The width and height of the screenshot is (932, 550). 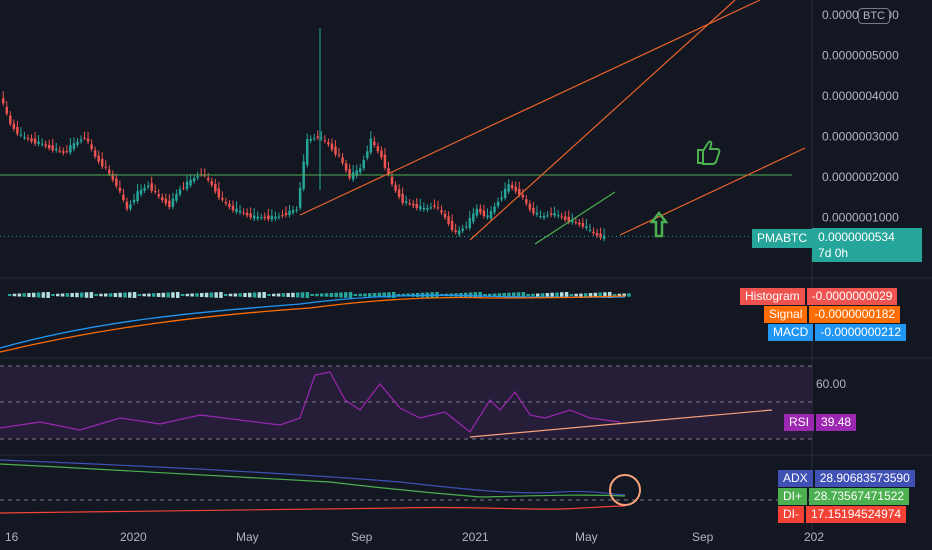 I want to click on di-minus-tag: DI- 17.15194524974, so click(x=842, y=514).